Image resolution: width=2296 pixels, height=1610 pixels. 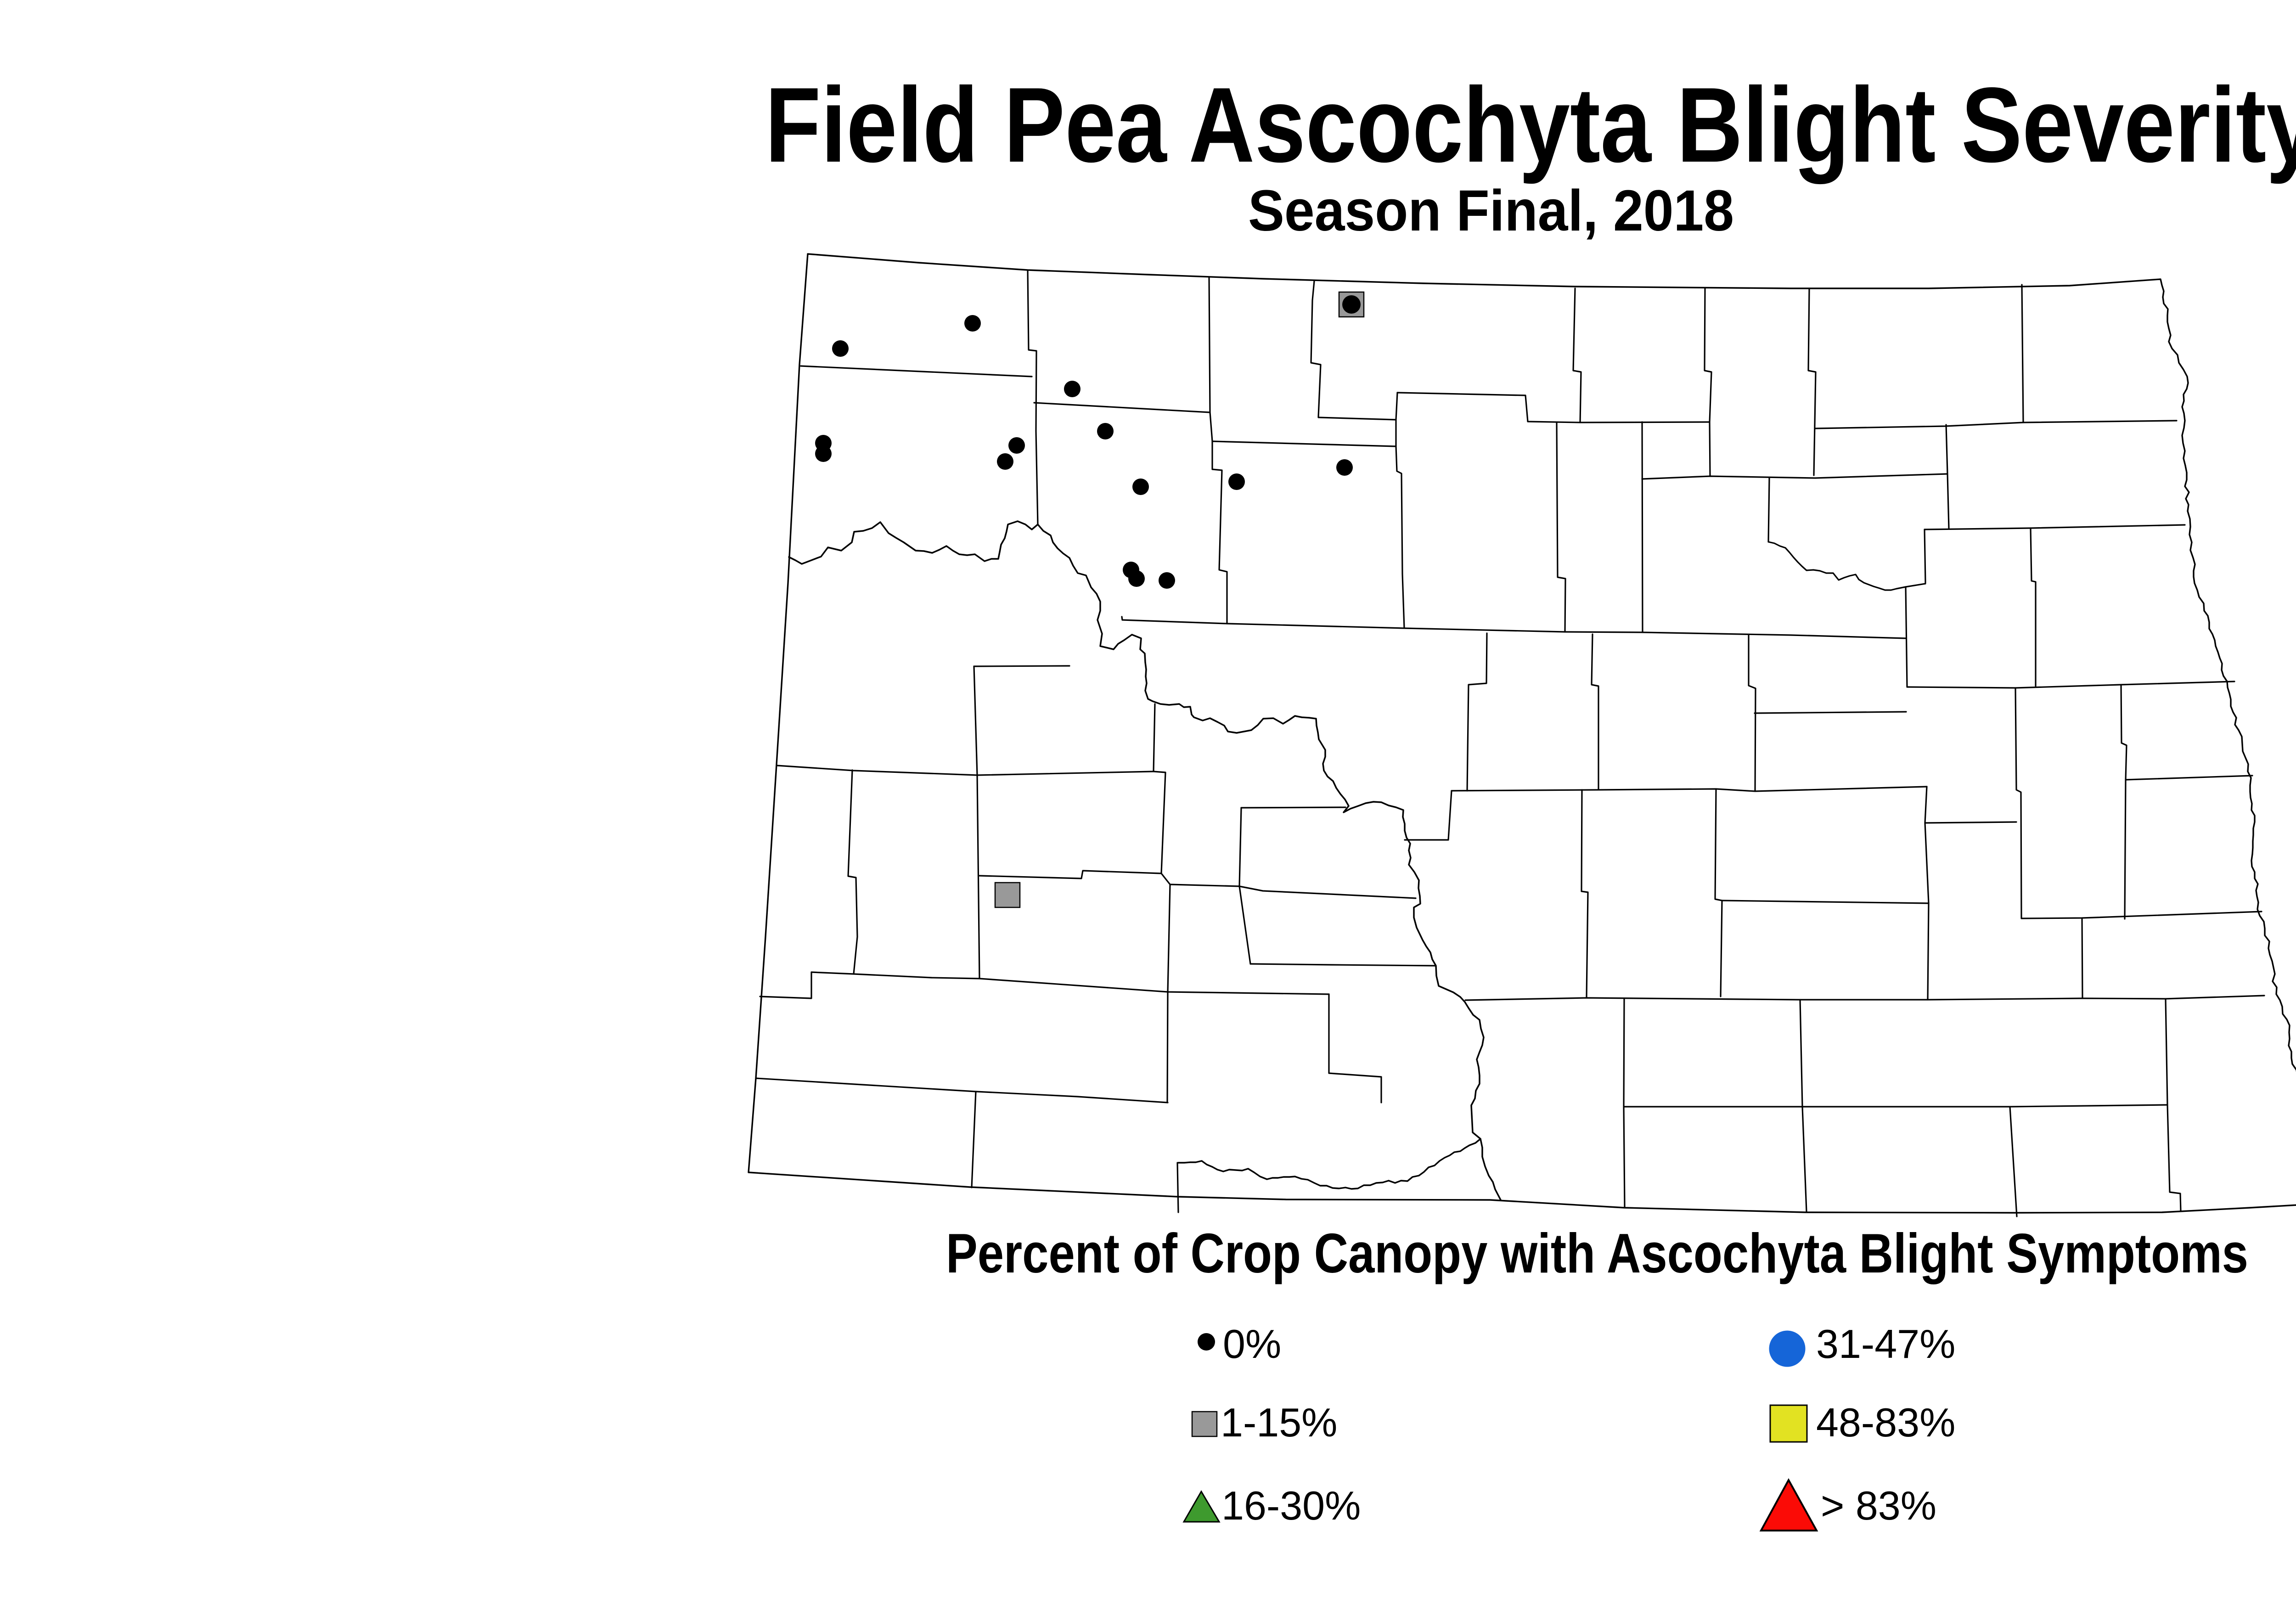 What do you see at coordinates (1491, 210) in the screenshot?
I see `svg-text: Season Final, 2018` at bounding box center [1491, 210].